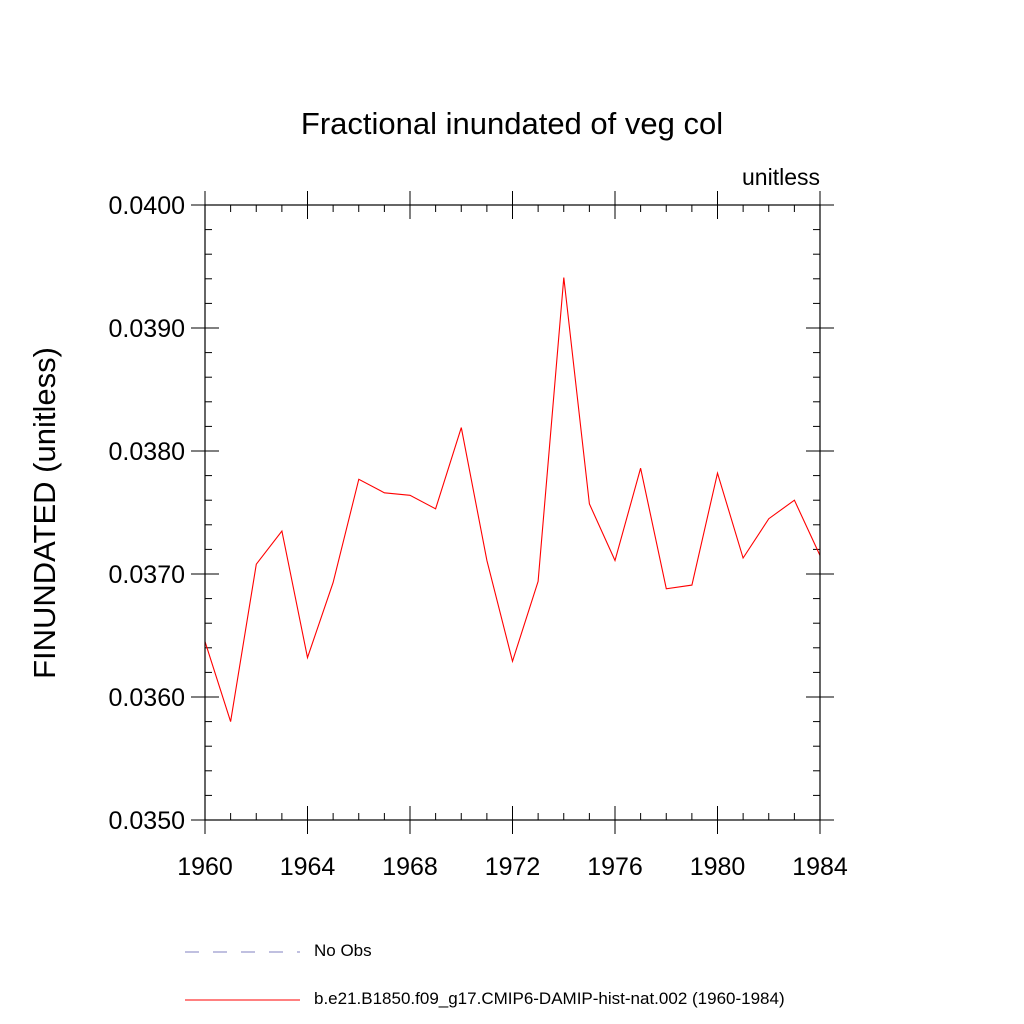 Image resolution: width=1024 pixels, height=1024 pixels. What do you see at coordinates (147, 575) in the screenshot?
I see `y-tick-label: 0.0370` at bounding box center [147, 575].